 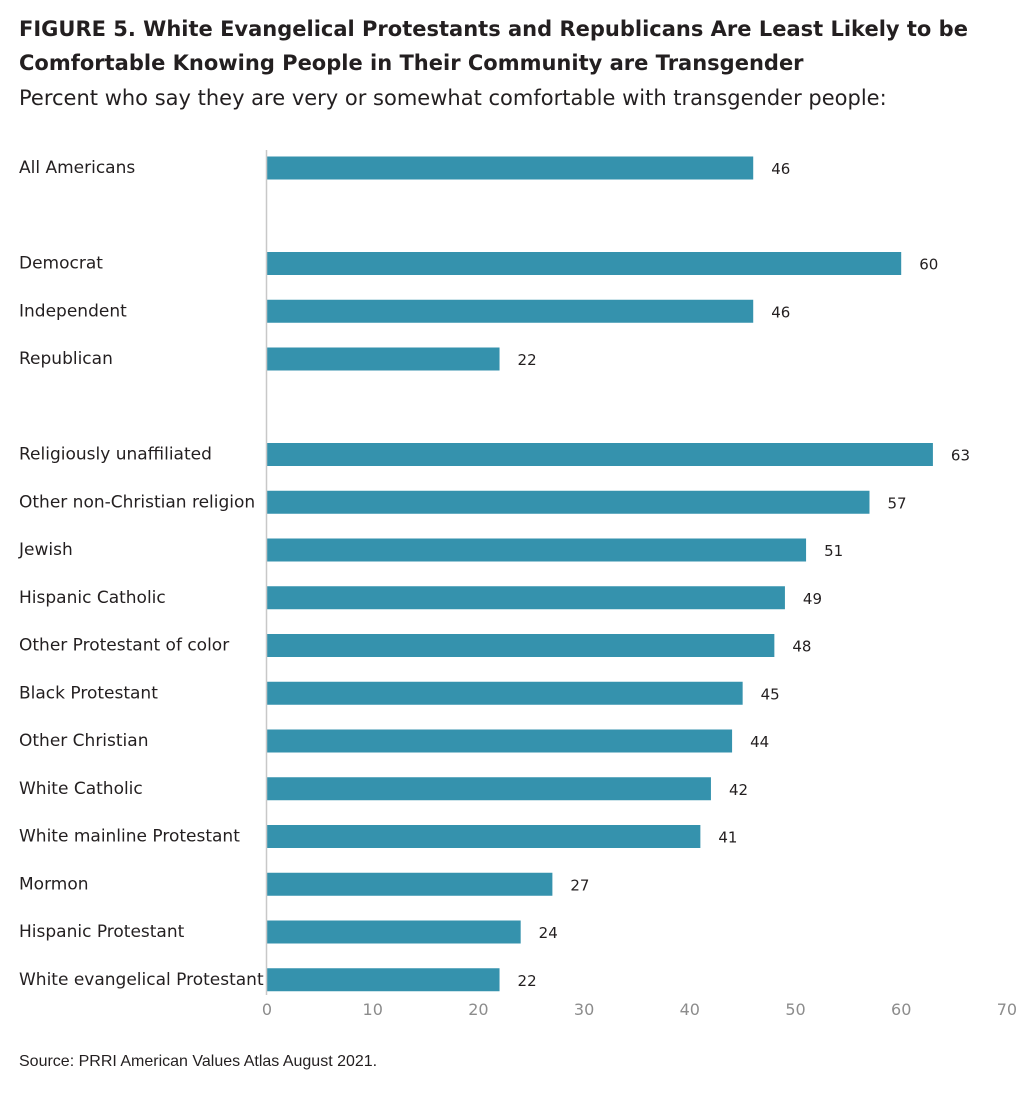 I want to click on bar-other-christian, so click(x=500, y=741).